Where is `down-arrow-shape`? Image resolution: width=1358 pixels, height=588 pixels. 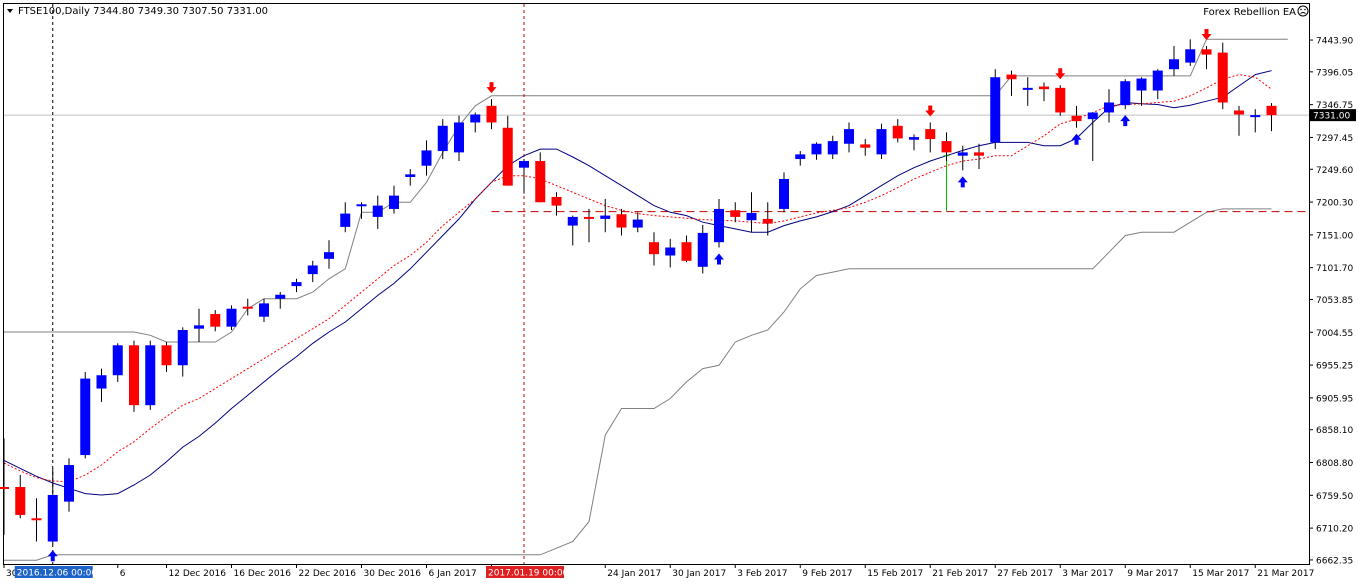
down-arrow-shape is located at coordinates (1060, 74).